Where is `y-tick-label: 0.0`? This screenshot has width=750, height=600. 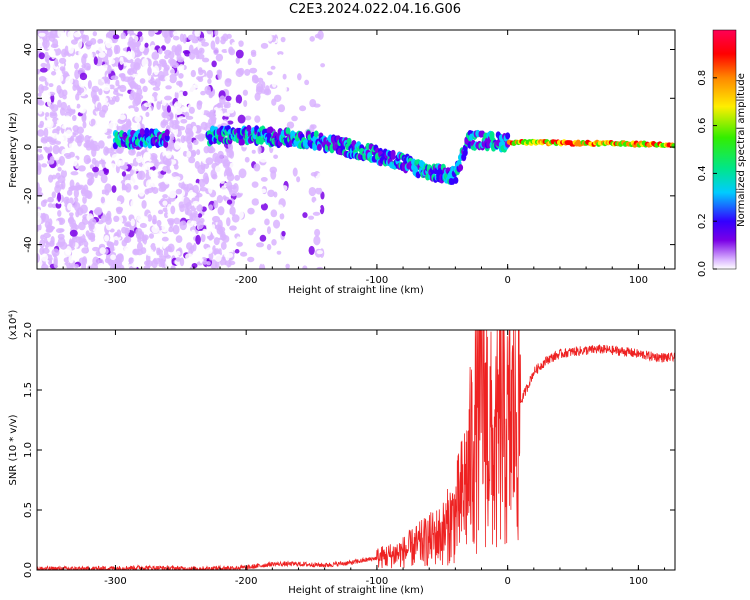 y-tick-label: 0.0 is located at coordinates (28, 570).